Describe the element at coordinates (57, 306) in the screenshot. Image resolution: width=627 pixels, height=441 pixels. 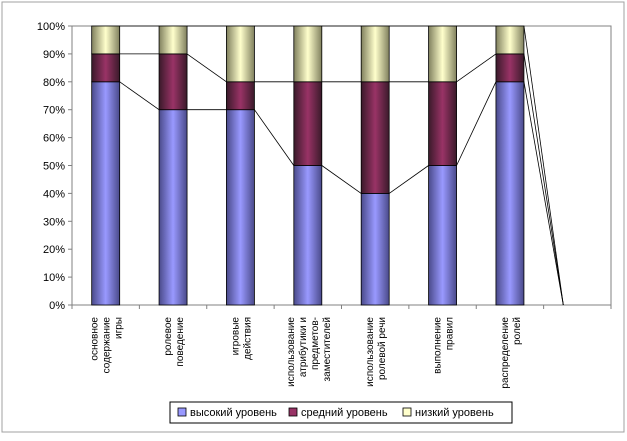
I see `y-tick-label: 0%` at that location.